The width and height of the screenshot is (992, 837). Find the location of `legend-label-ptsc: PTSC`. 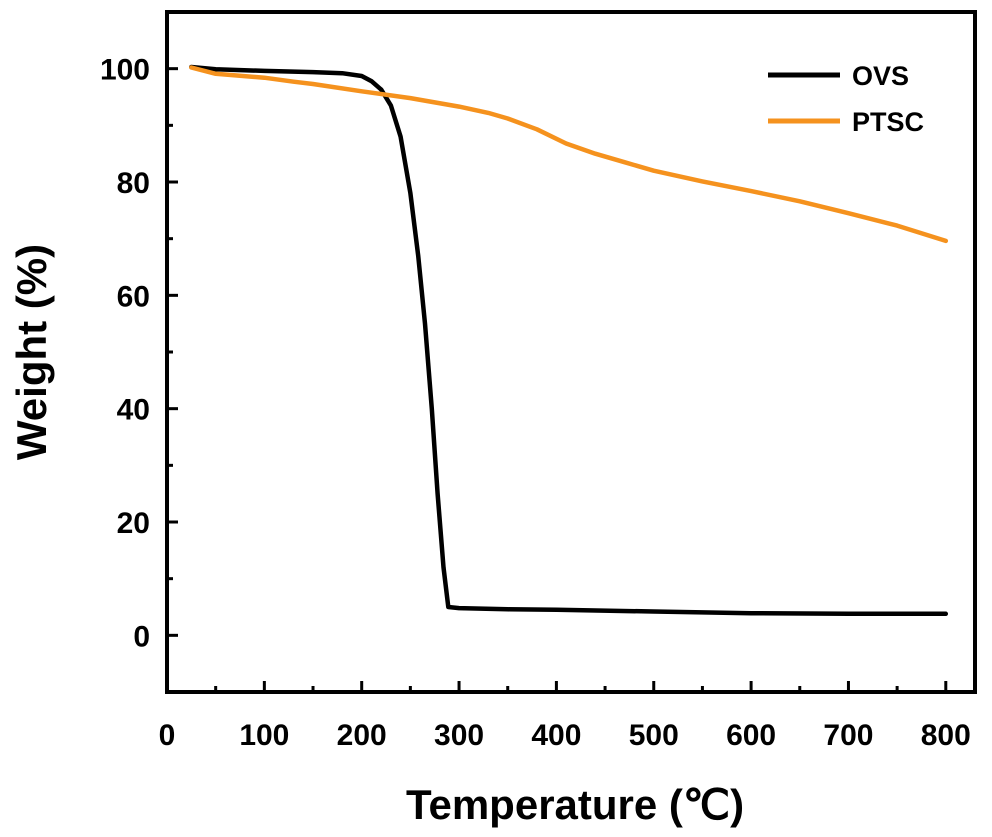

legend-label-ptsc: PTSC is located at coordinates (888, 122).